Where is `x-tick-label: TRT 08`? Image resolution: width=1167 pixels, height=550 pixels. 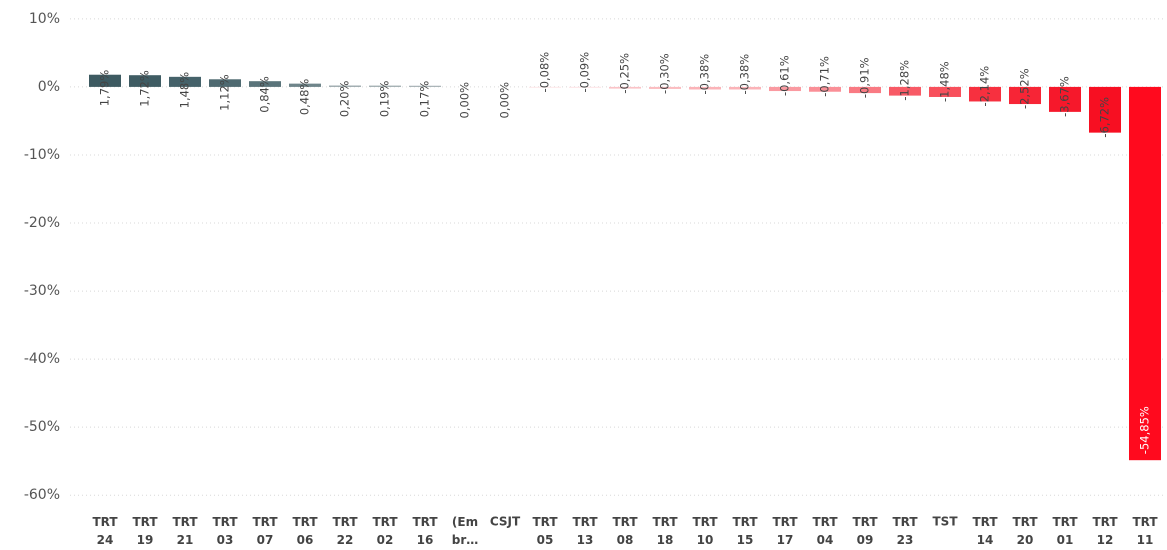 x-tick-label: TRT 08 is located at coordinates (625, 531).